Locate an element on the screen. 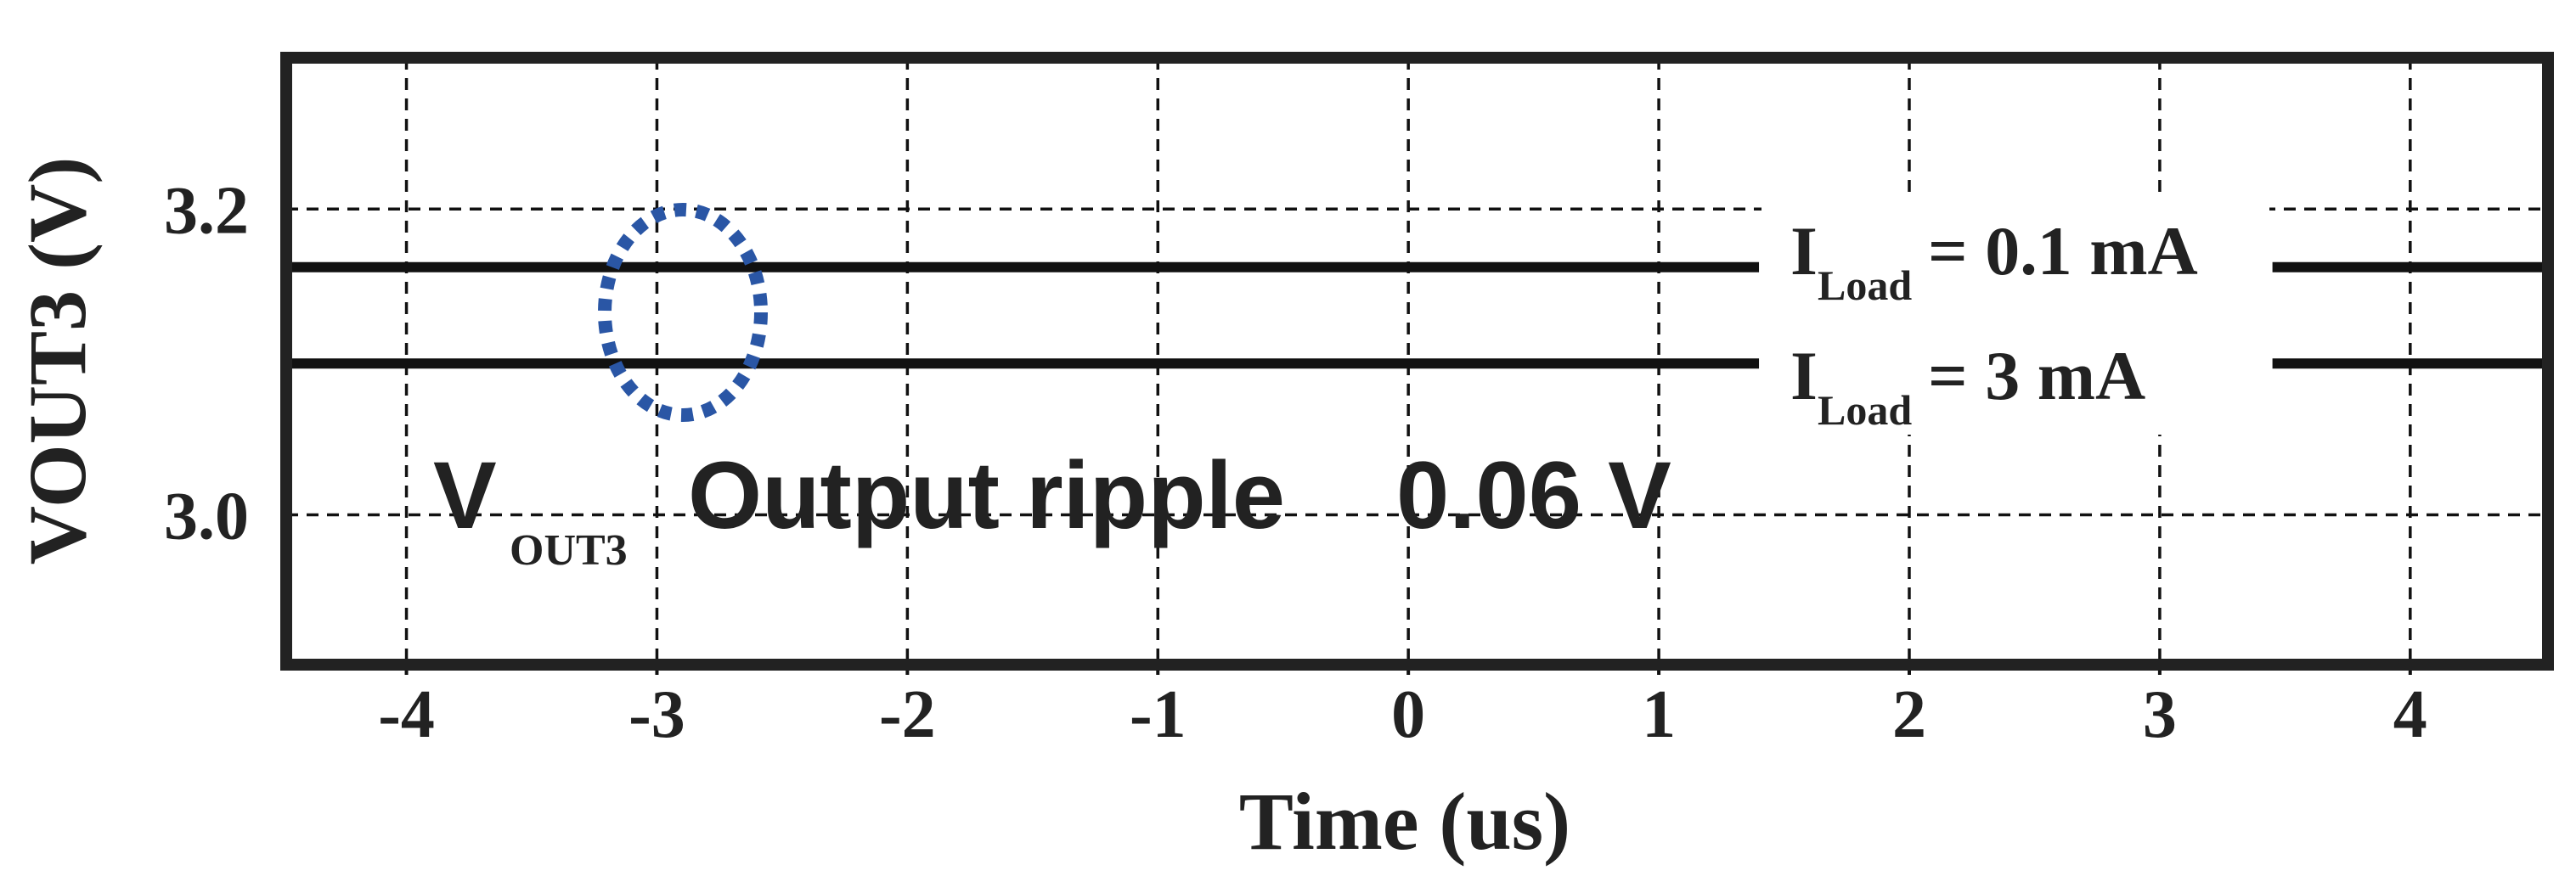 This screenshot has height=893, width=2576. legend-label: = 0.1 mA is located at coordinates (2063, 250).